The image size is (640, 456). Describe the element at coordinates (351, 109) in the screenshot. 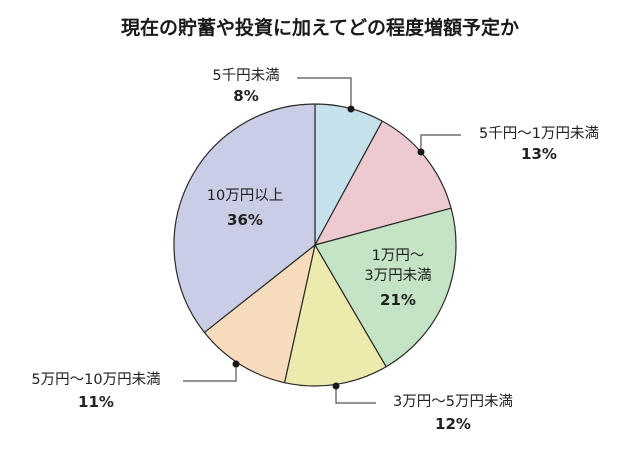

I see `leader-dot-s0` at that location.